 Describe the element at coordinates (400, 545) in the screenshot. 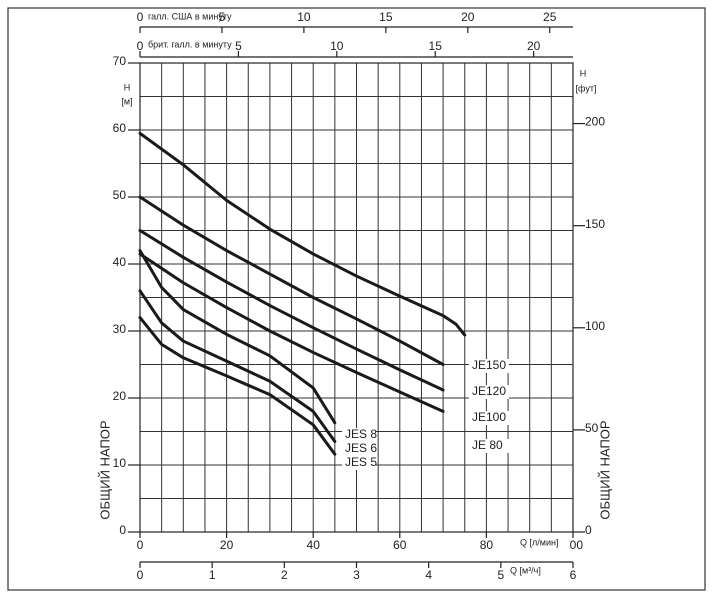

I see `x-tick-label: 60` at that location.